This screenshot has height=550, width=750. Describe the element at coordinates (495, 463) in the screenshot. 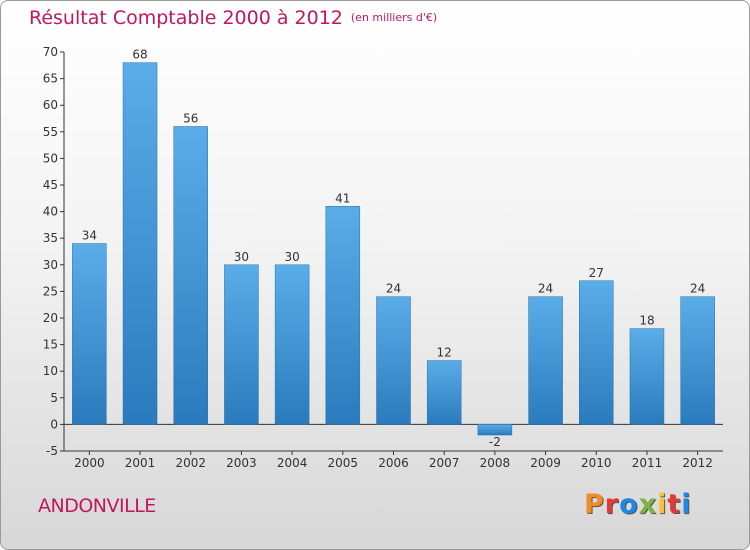

I see `x-tick-label: 2008` at that location.